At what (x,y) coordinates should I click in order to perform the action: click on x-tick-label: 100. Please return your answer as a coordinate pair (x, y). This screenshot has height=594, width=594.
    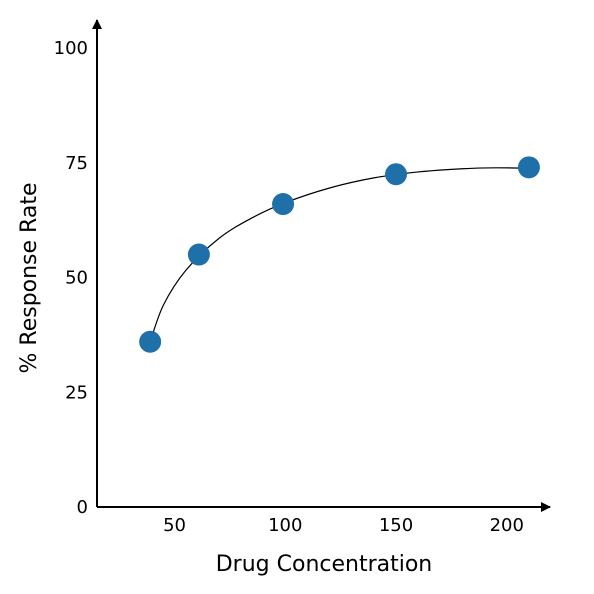
    Looking at the image, I should click on (285, 525).